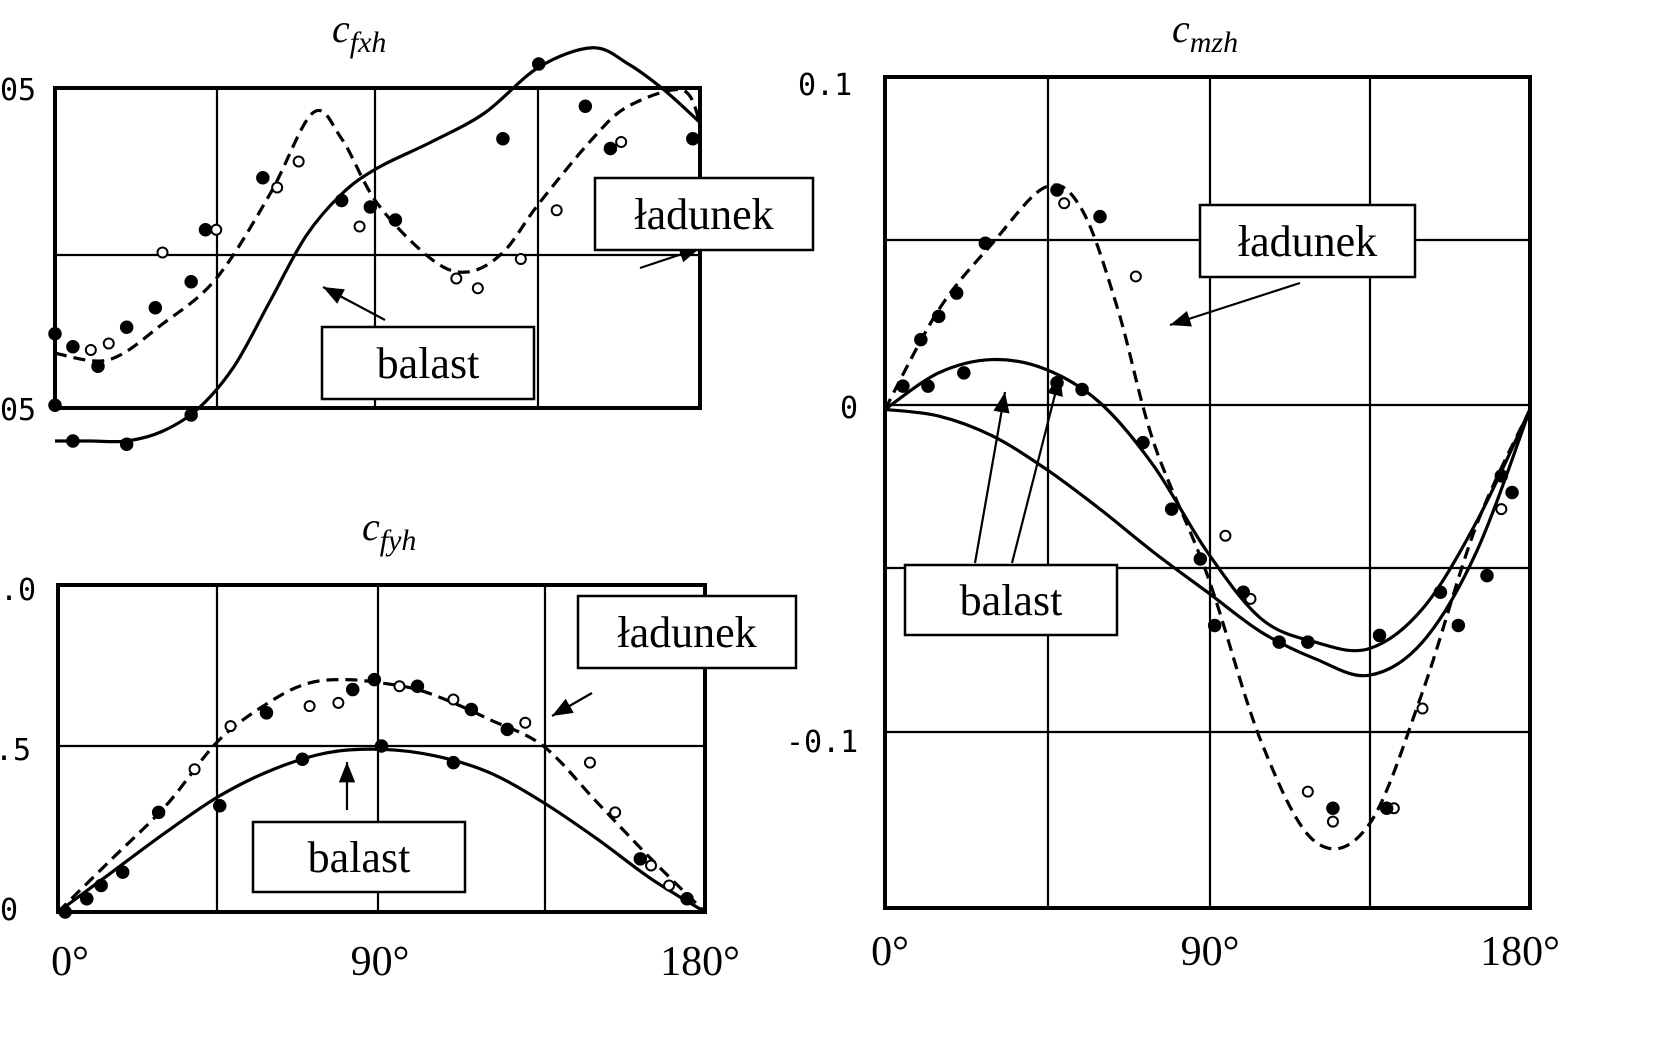 Image resolution: width=1653 pixels, height=1057 pixels. What do you see at coordinates (849, 408) in the screenshot?
I see `cmzh-ytick-1: 0` at bounding box center [849, 408].